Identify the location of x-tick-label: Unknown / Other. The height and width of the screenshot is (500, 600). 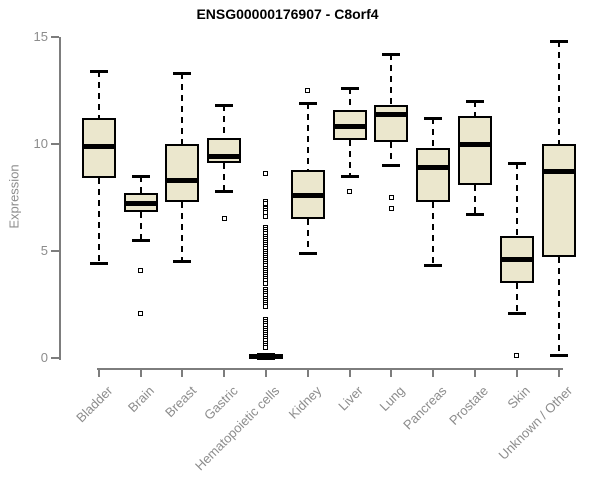
(535, 423).